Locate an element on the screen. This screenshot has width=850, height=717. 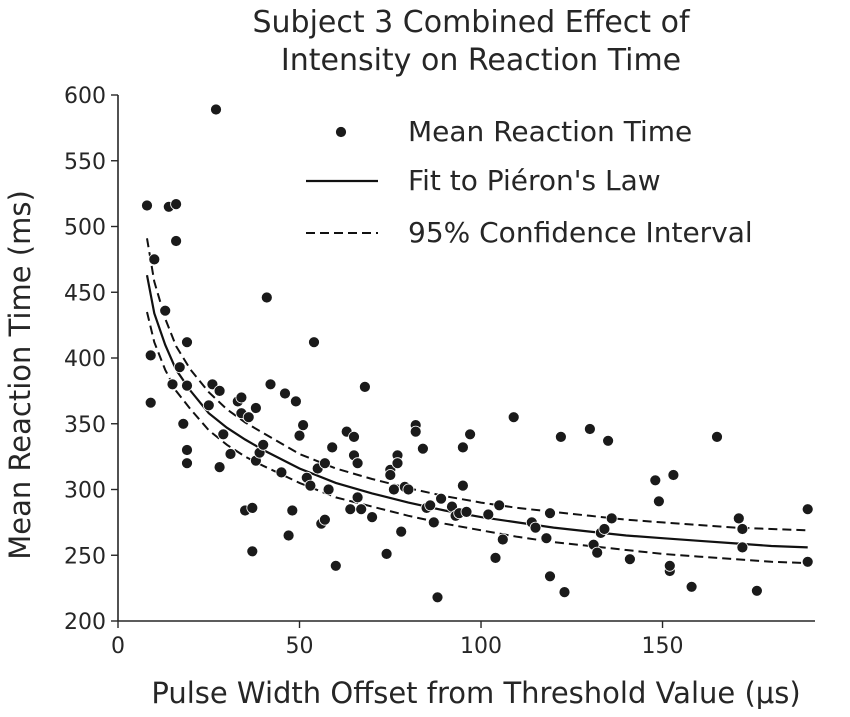
y-ticks: 200 250 300 350 400 450 500 550 600 is located at coordinates (91, 359).